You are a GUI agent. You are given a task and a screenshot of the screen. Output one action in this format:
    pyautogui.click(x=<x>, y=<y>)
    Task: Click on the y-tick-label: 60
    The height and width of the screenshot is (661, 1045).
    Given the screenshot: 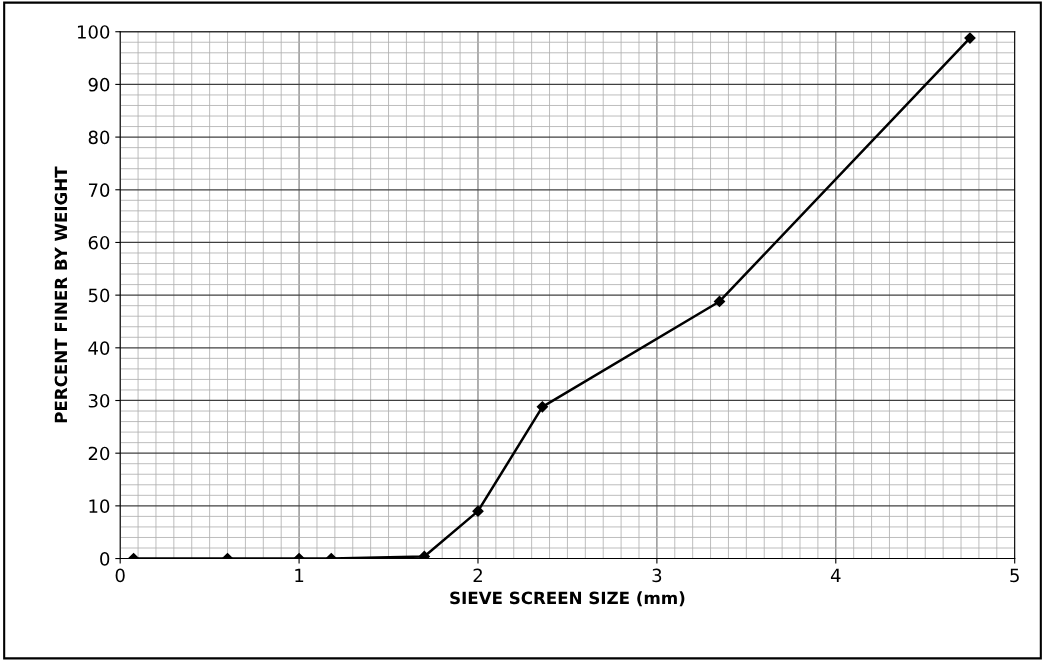 What is the action you would take?
    pyautogui.click(x=99, y=242)
    